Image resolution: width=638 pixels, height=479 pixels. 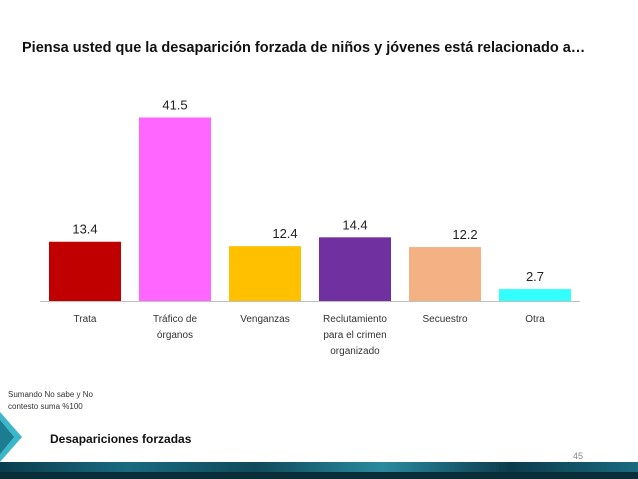 What do you see at coordinates (121, 439) in the screenshot?
I see `section-label: Desapariciones forzadas` at bounding box center [121, 439].